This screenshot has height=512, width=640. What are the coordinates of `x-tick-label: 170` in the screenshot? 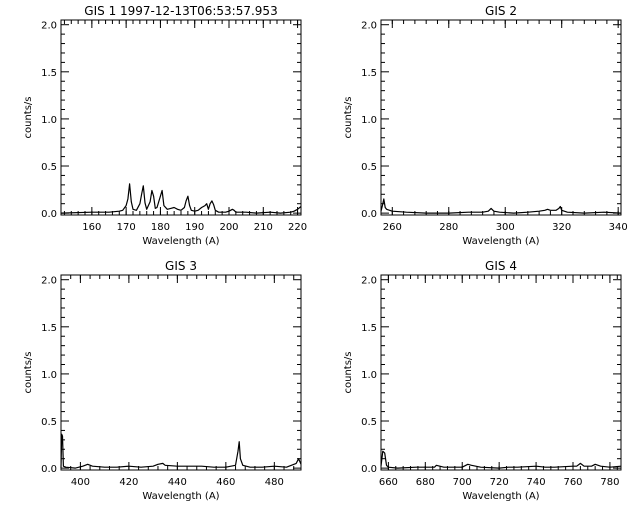 It's located at (126, 227).